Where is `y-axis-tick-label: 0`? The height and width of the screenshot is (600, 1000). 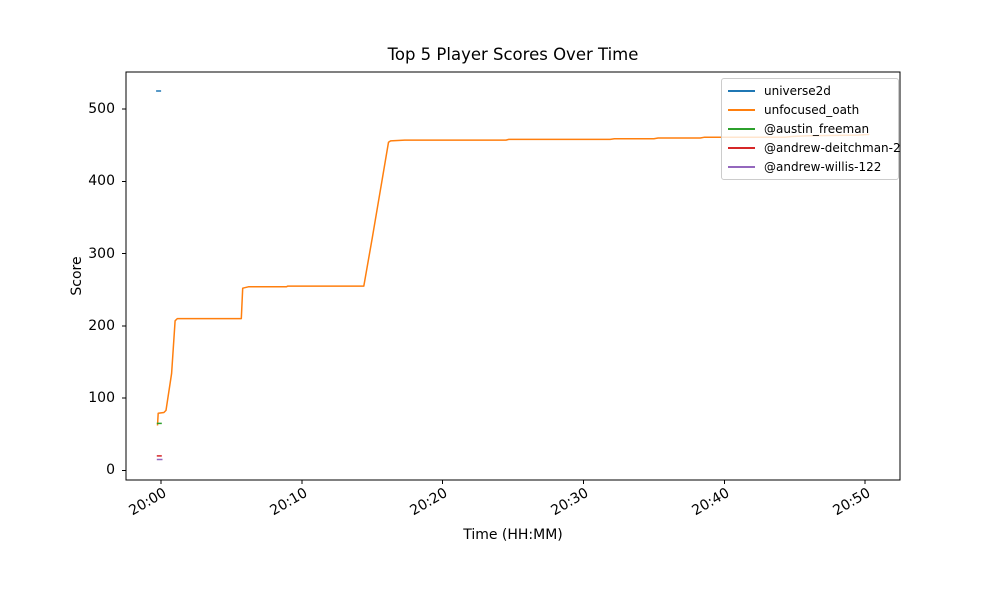
y-axis-tick-label: 0 is located at coordinates (110, 470).